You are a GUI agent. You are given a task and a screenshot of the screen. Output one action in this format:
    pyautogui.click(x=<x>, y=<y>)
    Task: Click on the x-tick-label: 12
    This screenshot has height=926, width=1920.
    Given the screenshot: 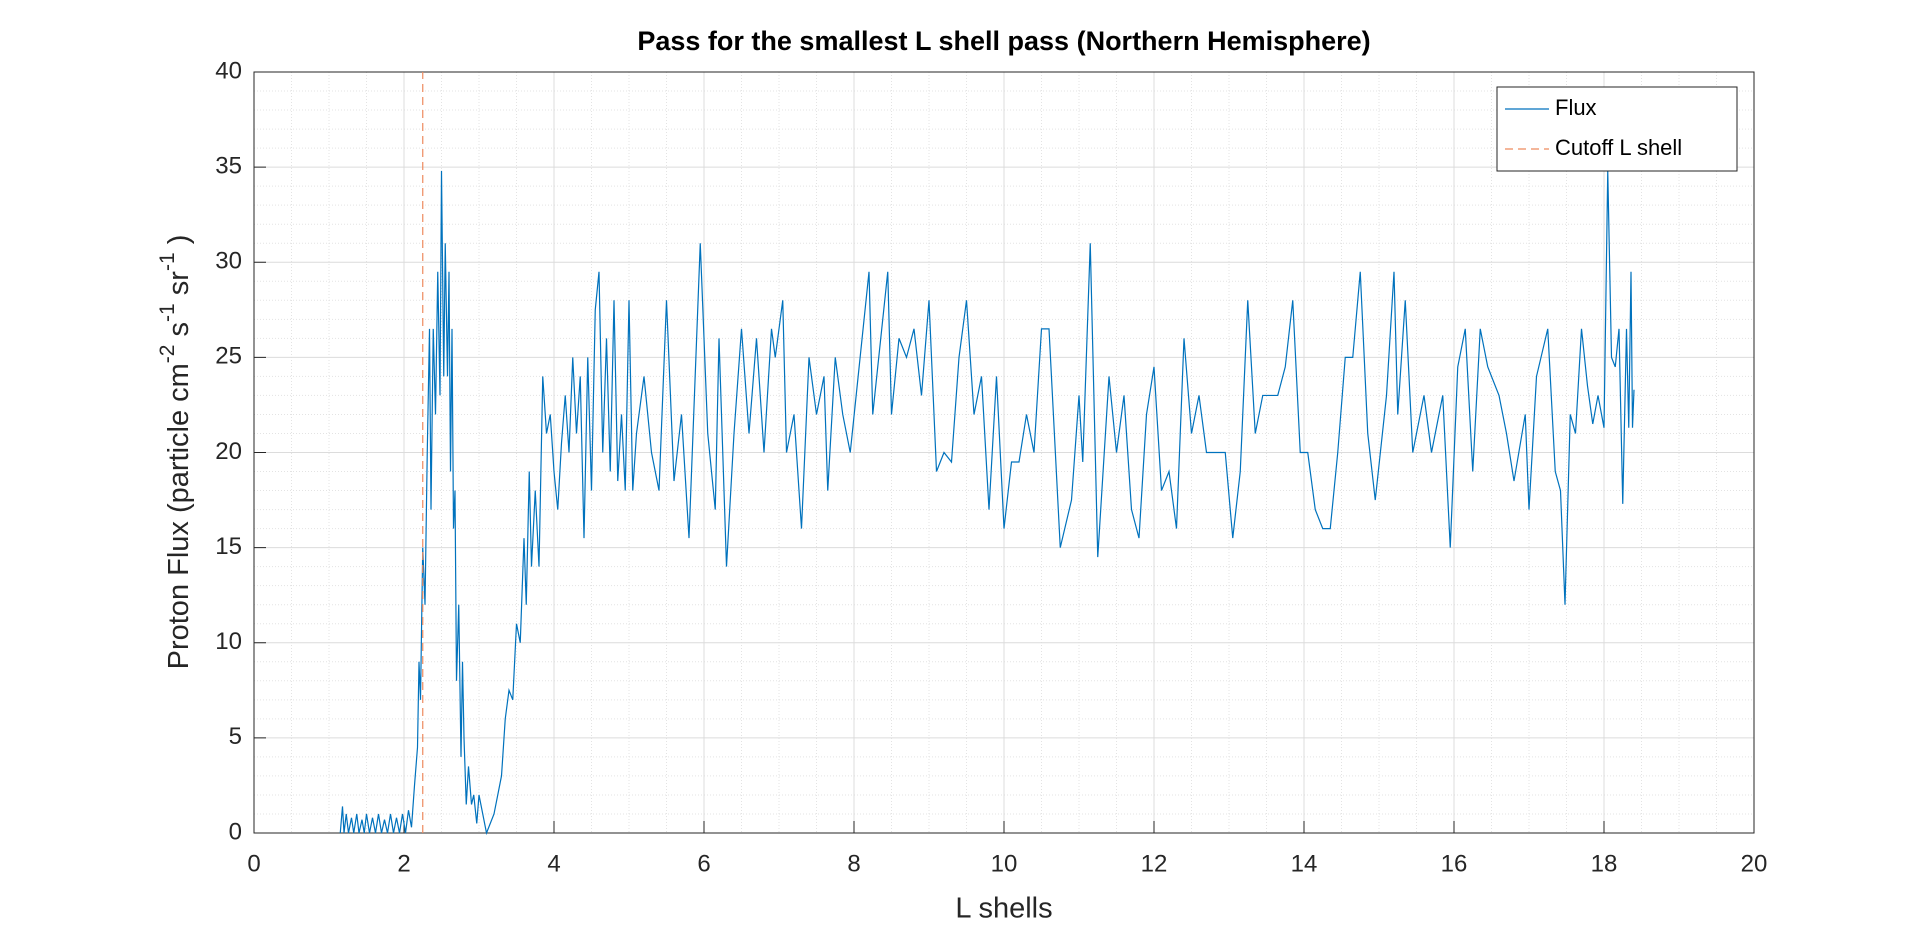 What is the action you would take?
    pyautogui.click(x=1154, y=863)
    